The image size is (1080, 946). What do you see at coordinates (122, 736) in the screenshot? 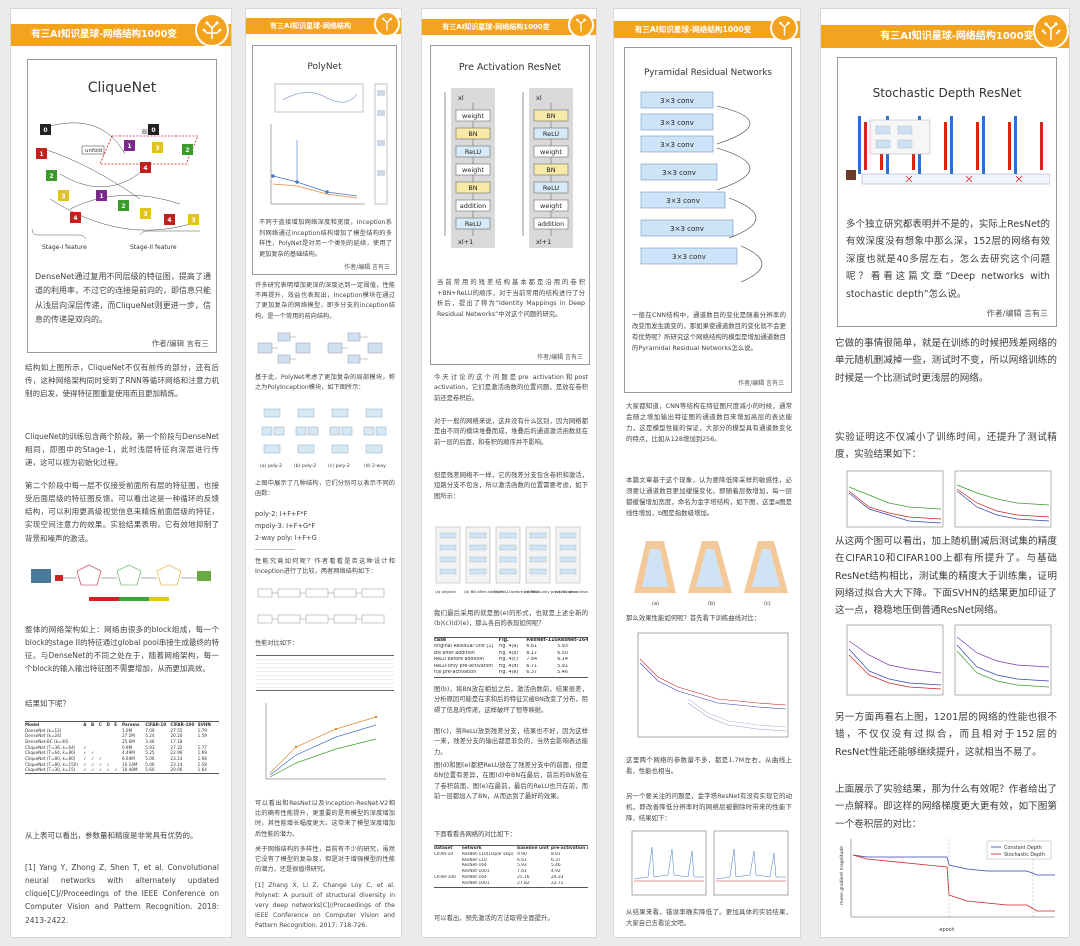
I see `table-row: DenseNet (k=24) 27.2M 5.24 20.20 1.59` at bounding box center [122, 736].